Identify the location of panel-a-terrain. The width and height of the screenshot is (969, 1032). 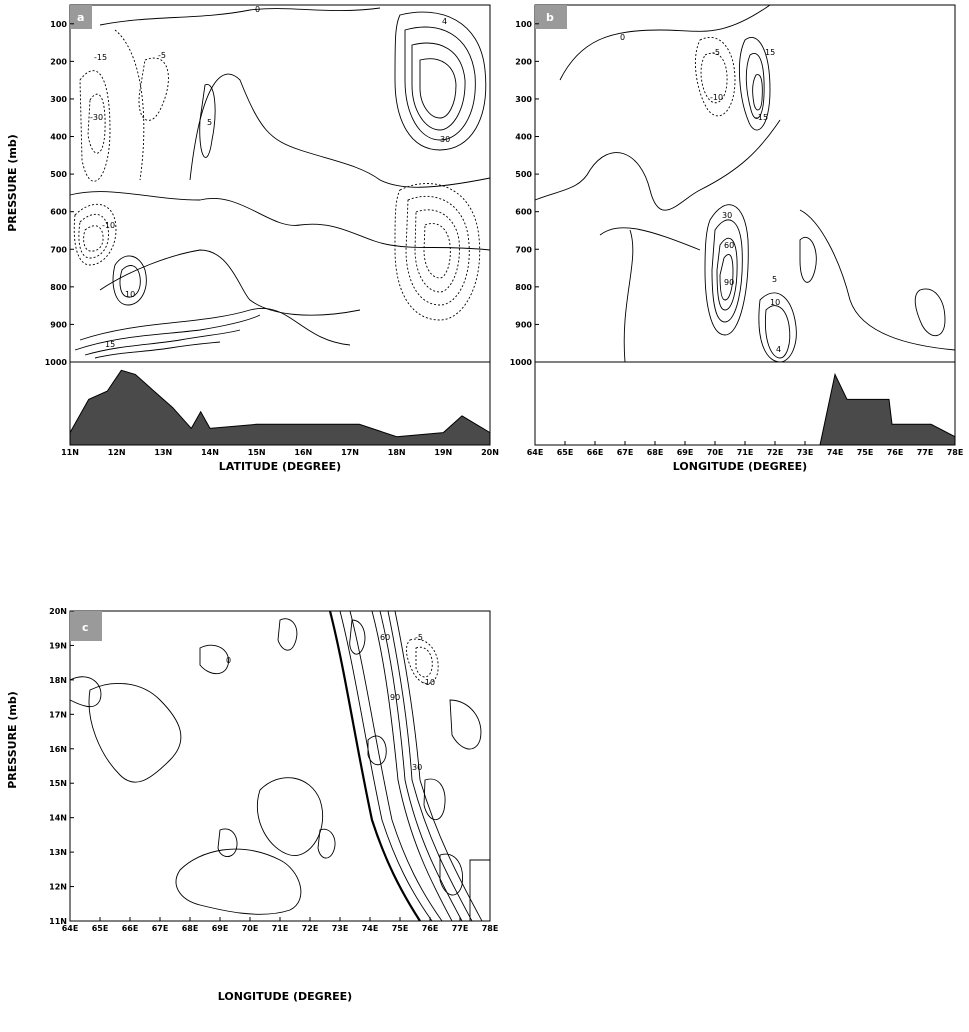
(280, 407).